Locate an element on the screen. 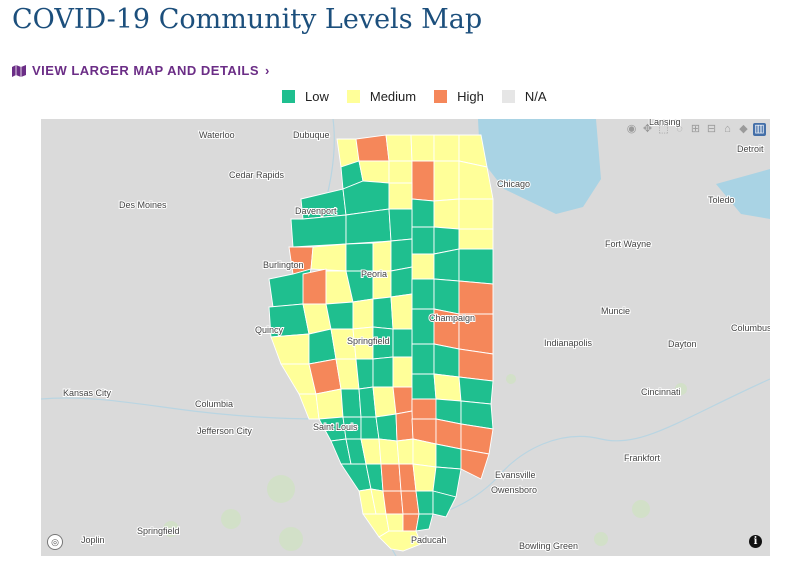 The image size is (800, 565). camera-icon: ◉ is located at coordinates (631, 129).